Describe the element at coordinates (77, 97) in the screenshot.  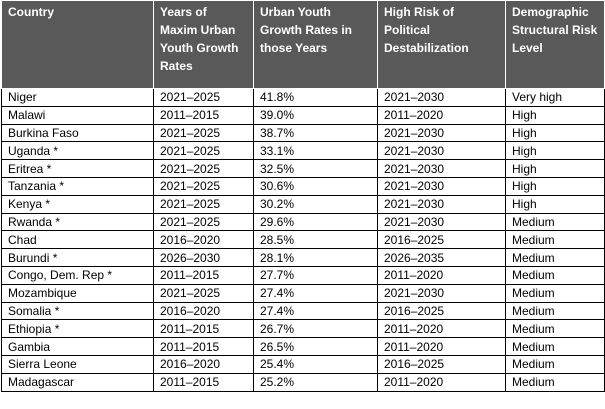
I see `country-cell: Niger` at that location.